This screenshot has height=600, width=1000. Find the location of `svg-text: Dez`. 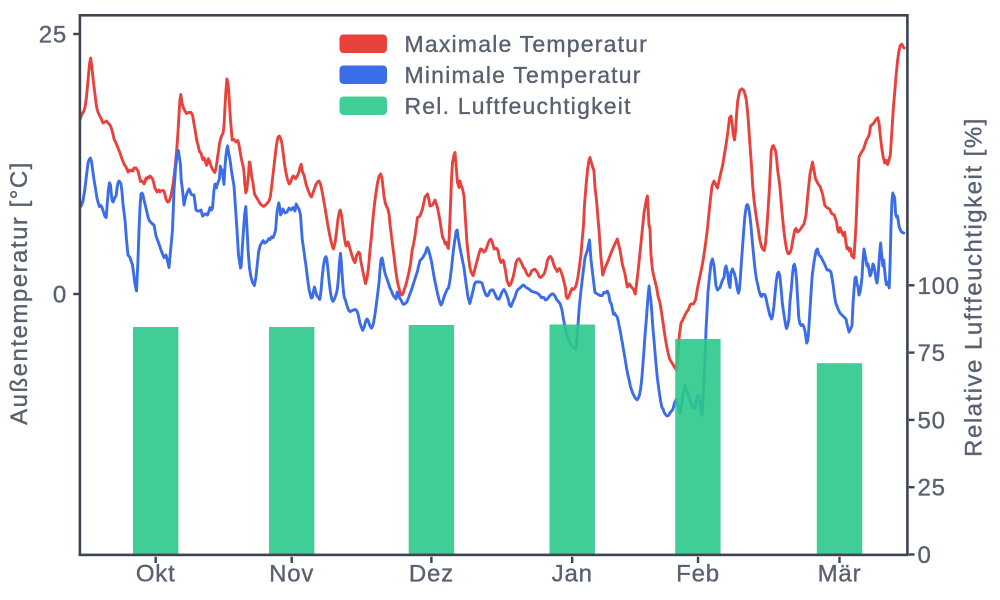

svg-text: Dez is located at coordinates (431, 574).